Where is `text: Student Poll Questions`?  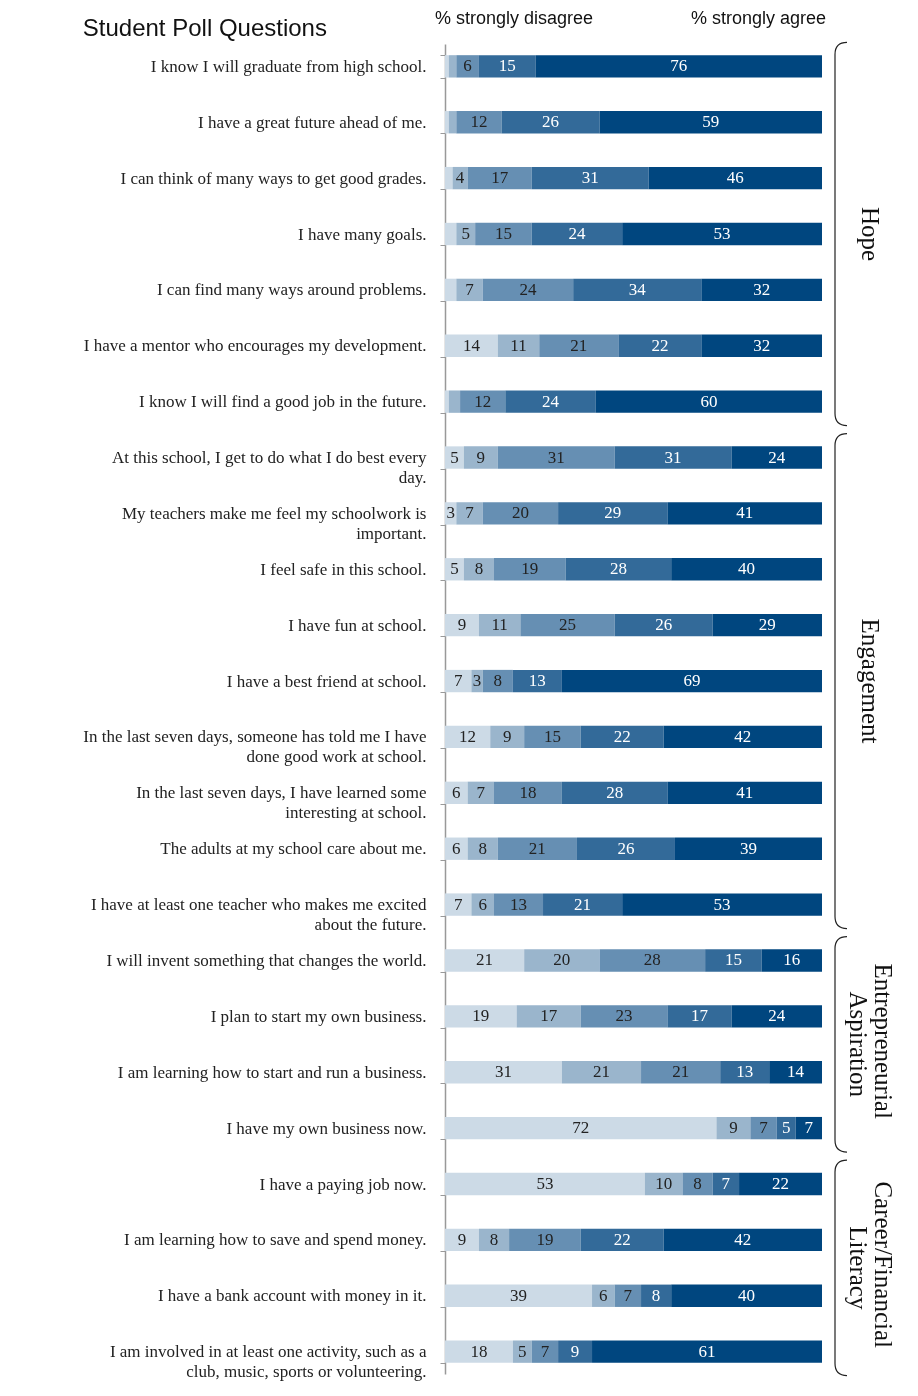
text: Student Poll Questions is located at coordinates (204, 27).